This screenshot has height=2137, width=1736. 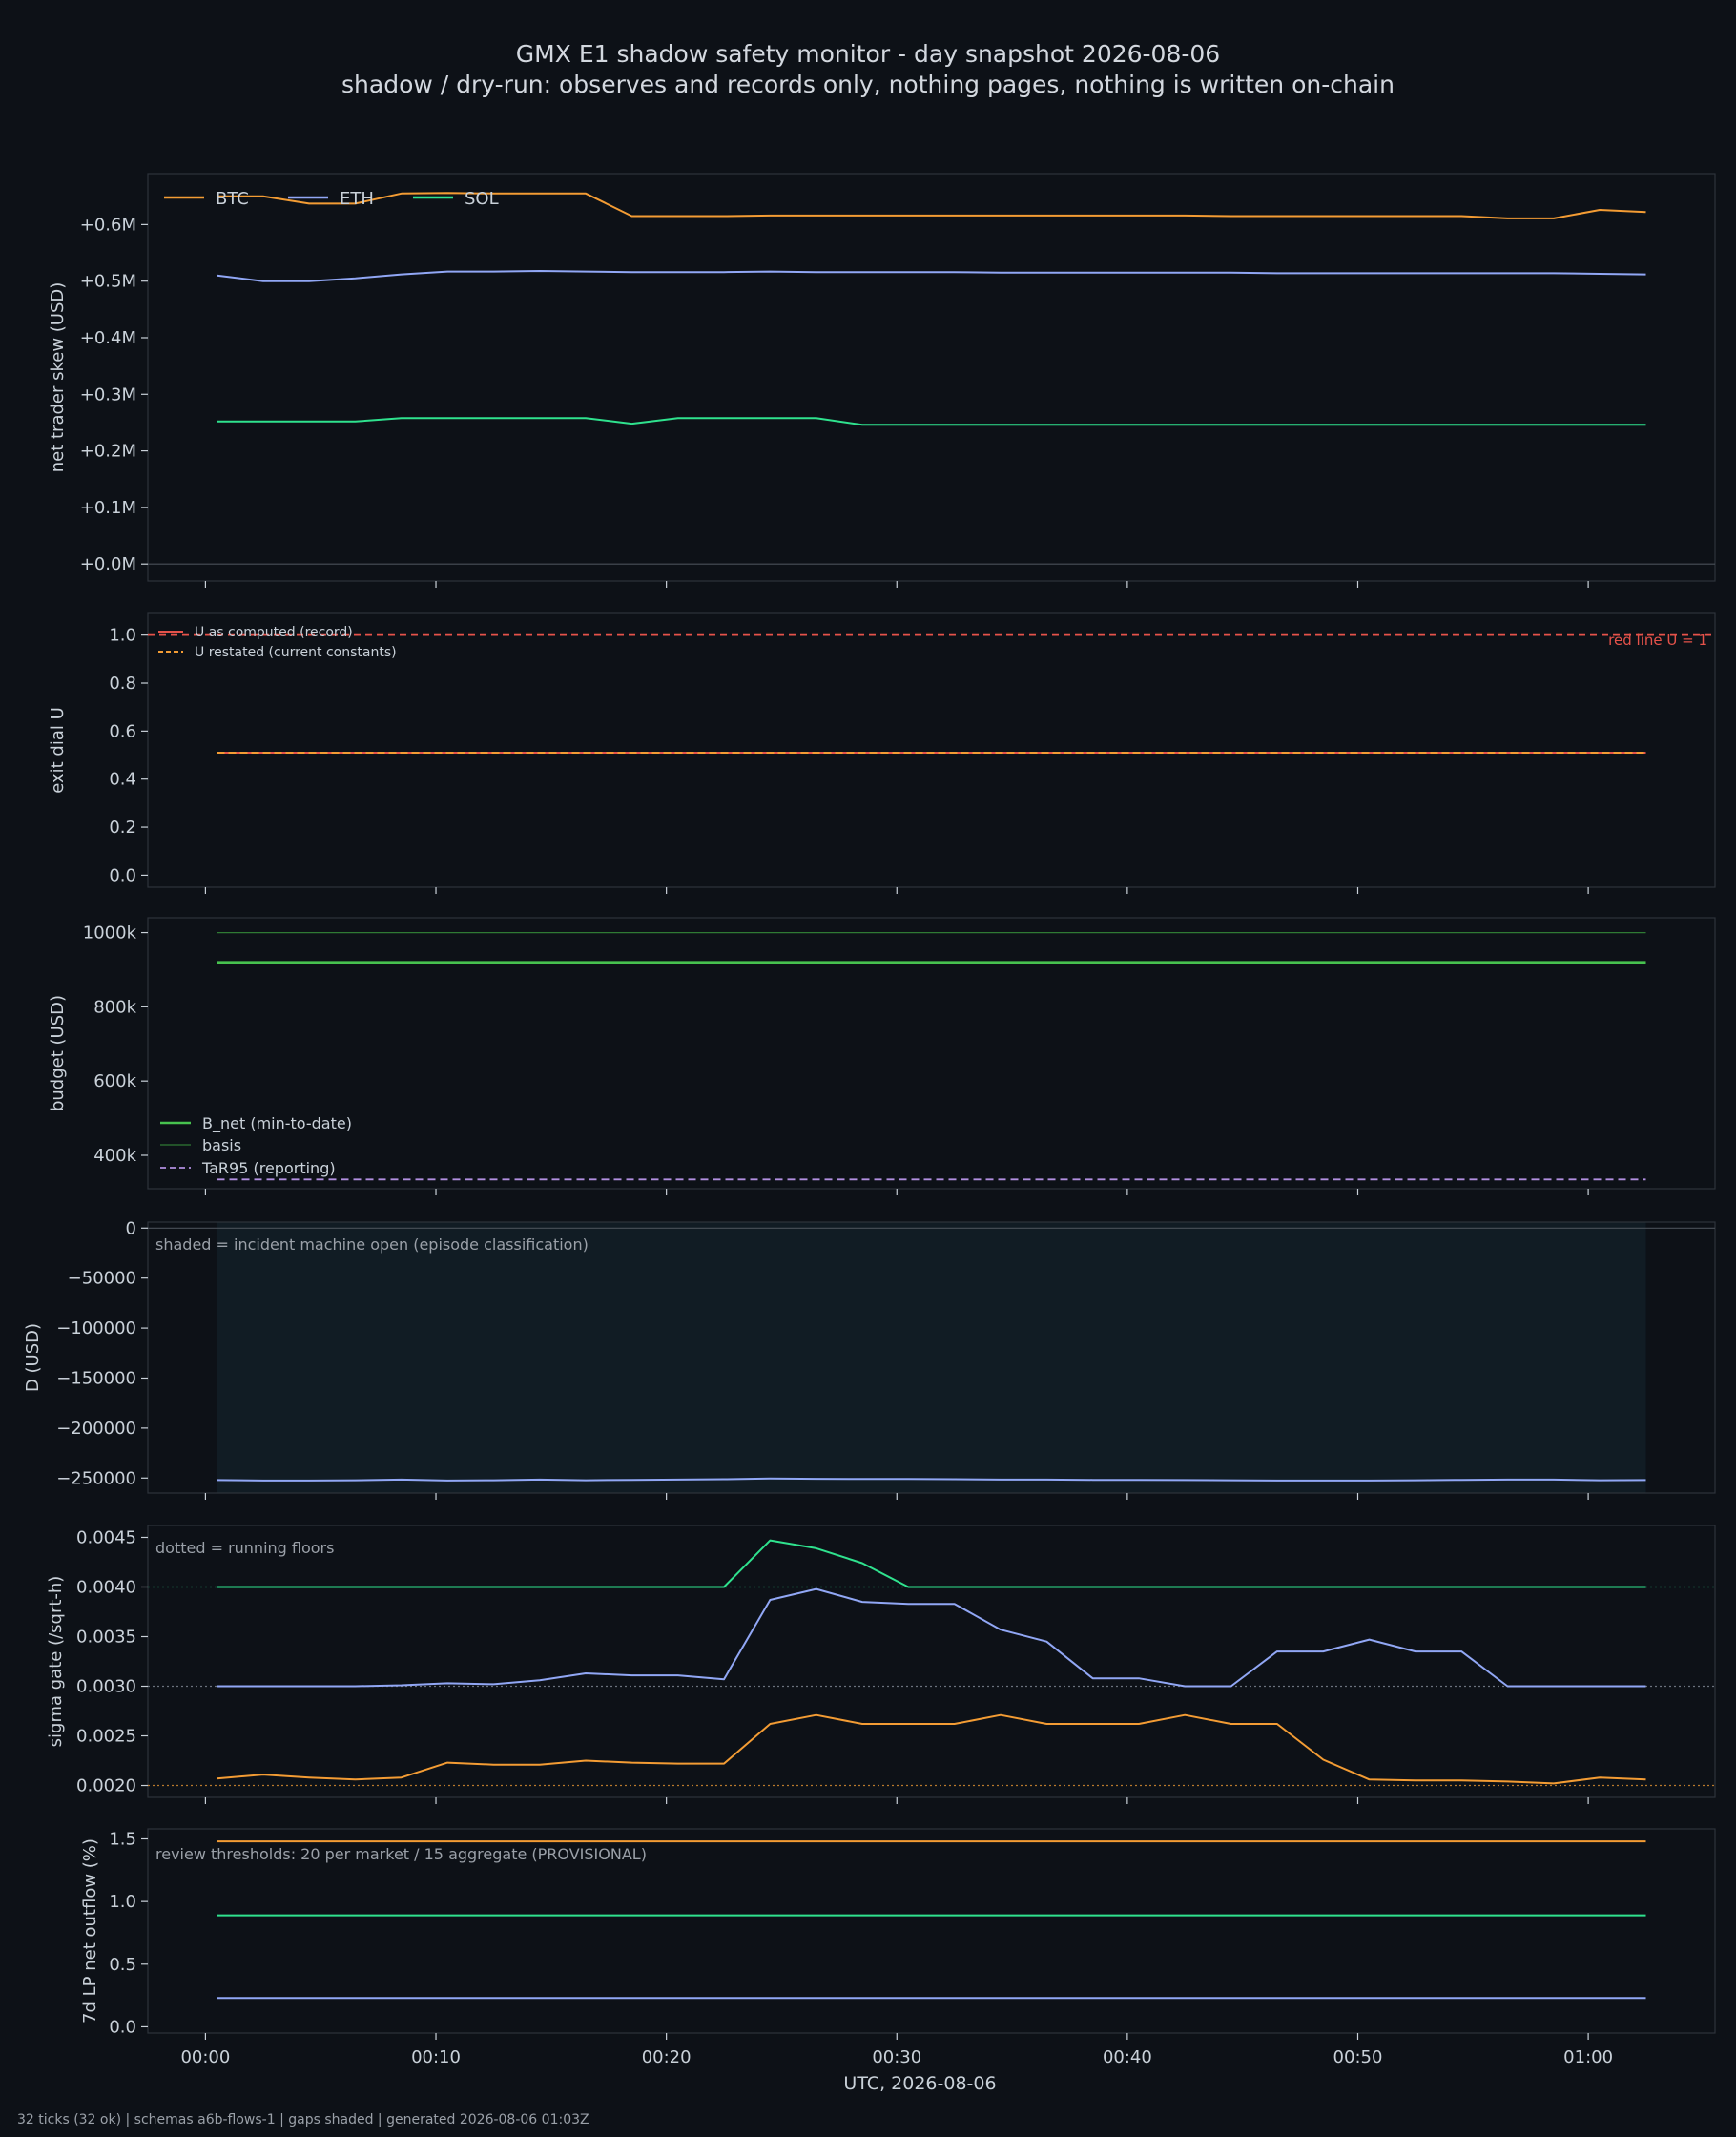 What do you see at coordinates (108, 394) in the screenshot?
I see `y-tick-label-0-3: +0.3M` at bounding box center [108, 394].